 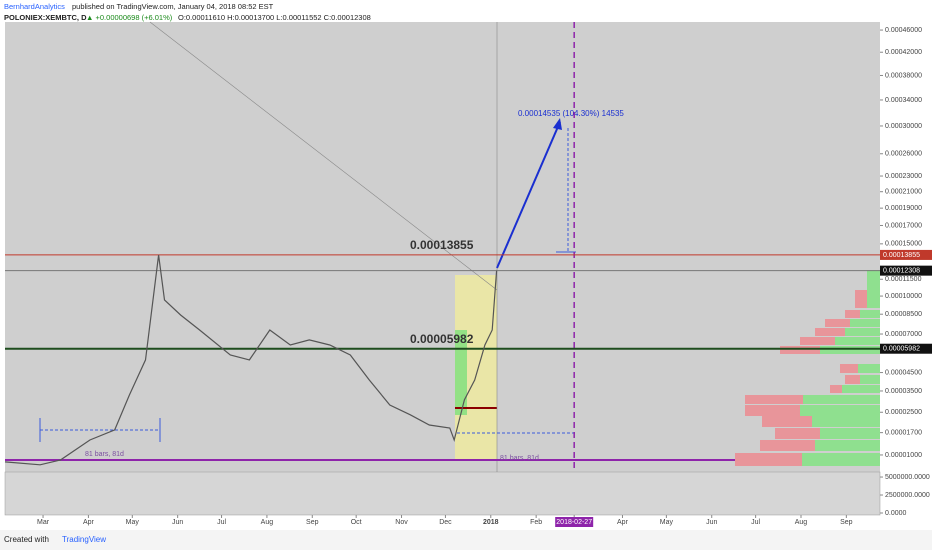 I want to click on y-tick-label: 0.00042000, so click(x=903, y=52).